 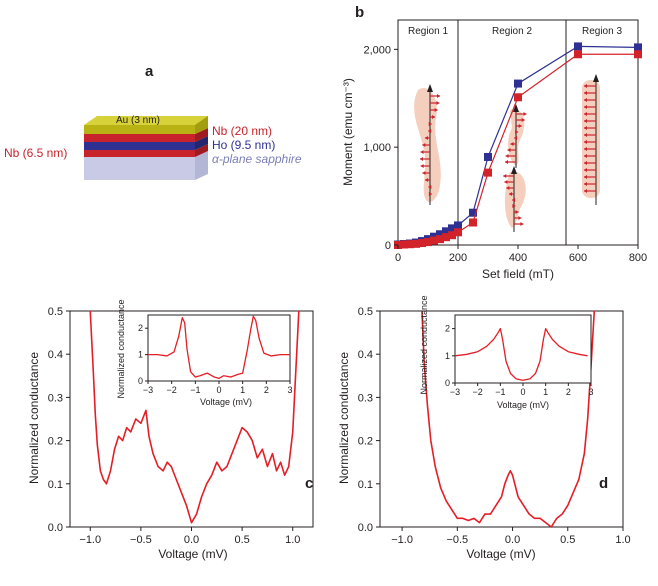 I want to click on layer-au-front, so click(x=139, y=129).